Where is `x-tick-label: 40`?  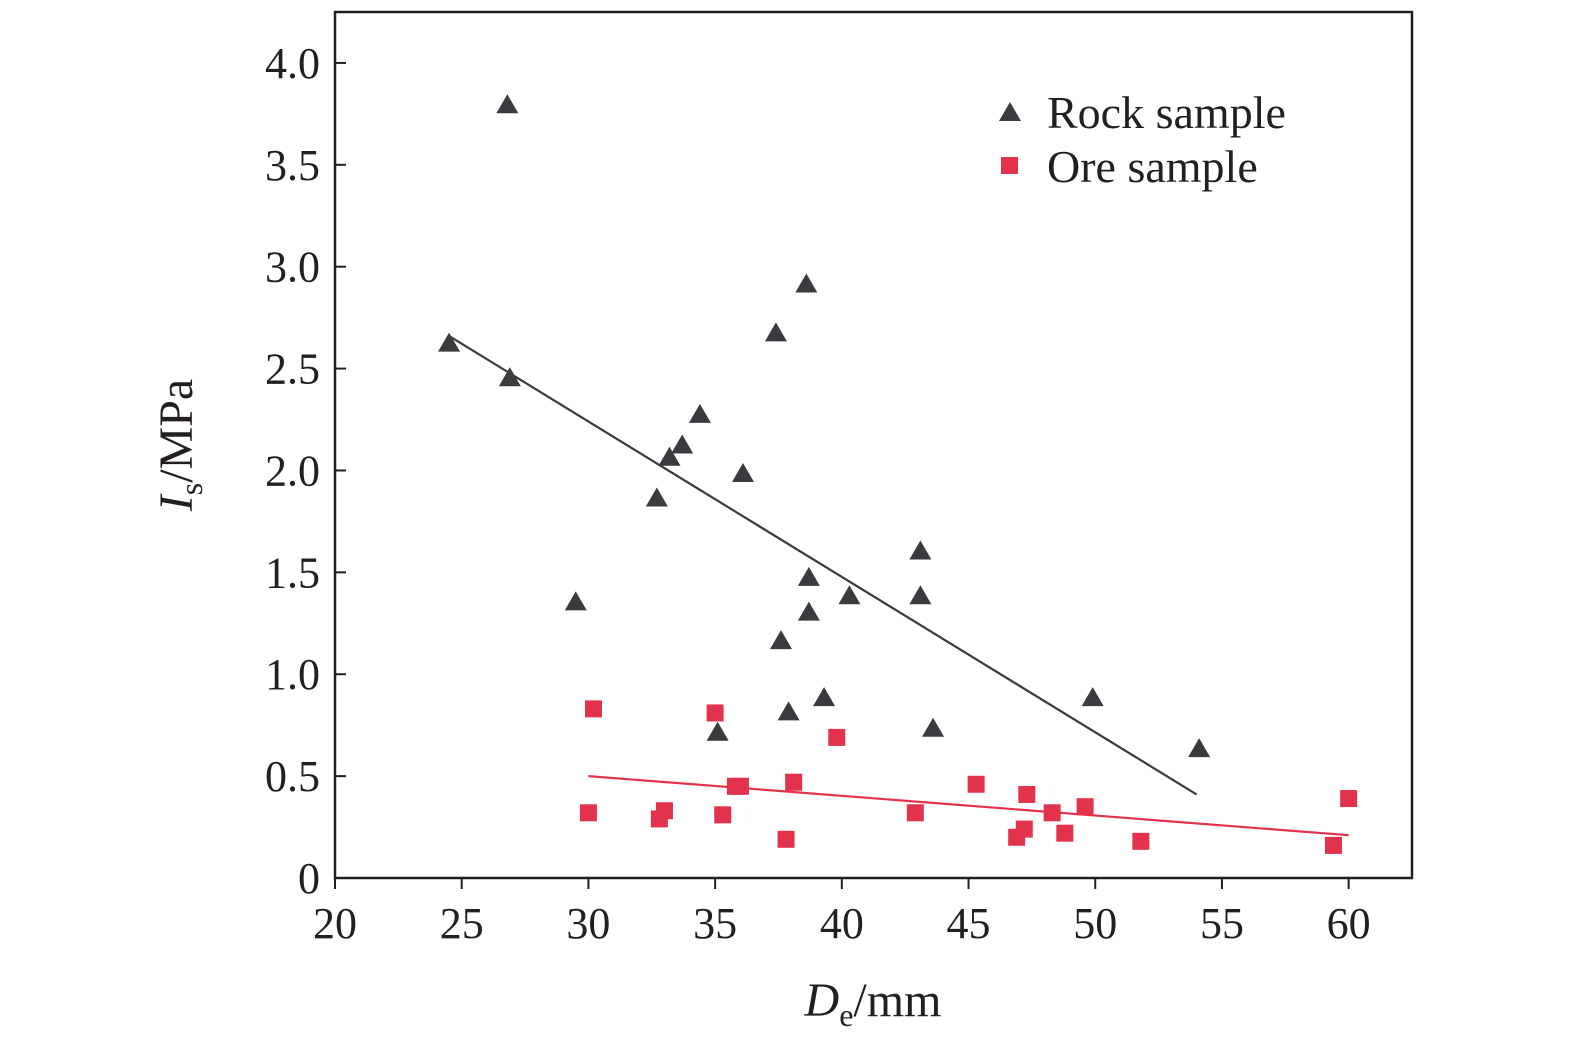 x-tick-label: 40 is located at coordinates (842, 923).